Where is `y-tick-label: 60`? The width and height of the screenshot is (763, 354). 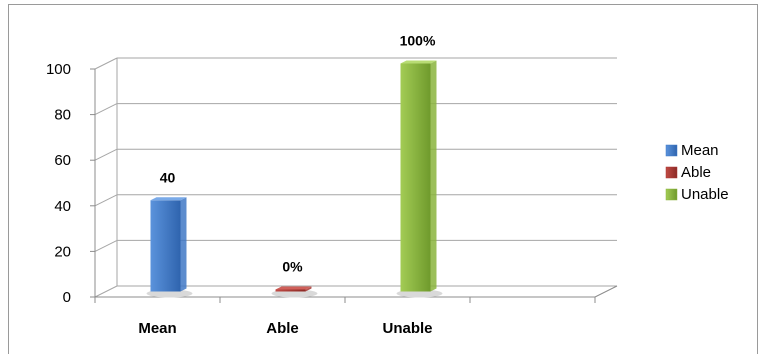 y-tick-label: 60 is located at coordinates (62, 160).